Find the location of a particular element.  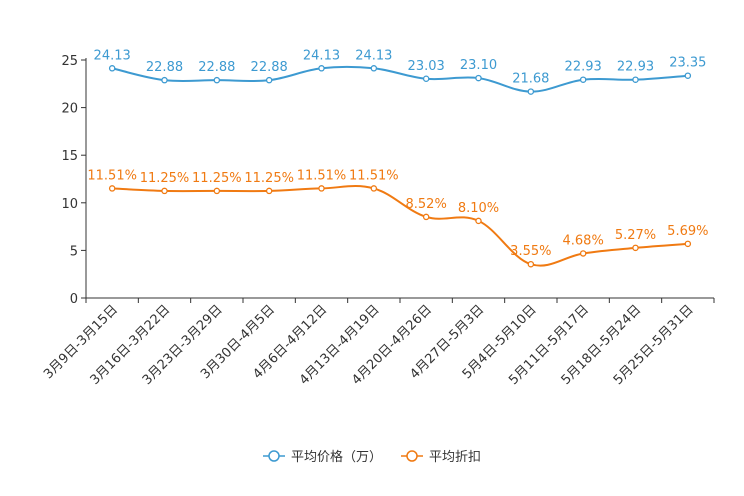

y-tick-label: 20 is located at coordinates (69, 109).